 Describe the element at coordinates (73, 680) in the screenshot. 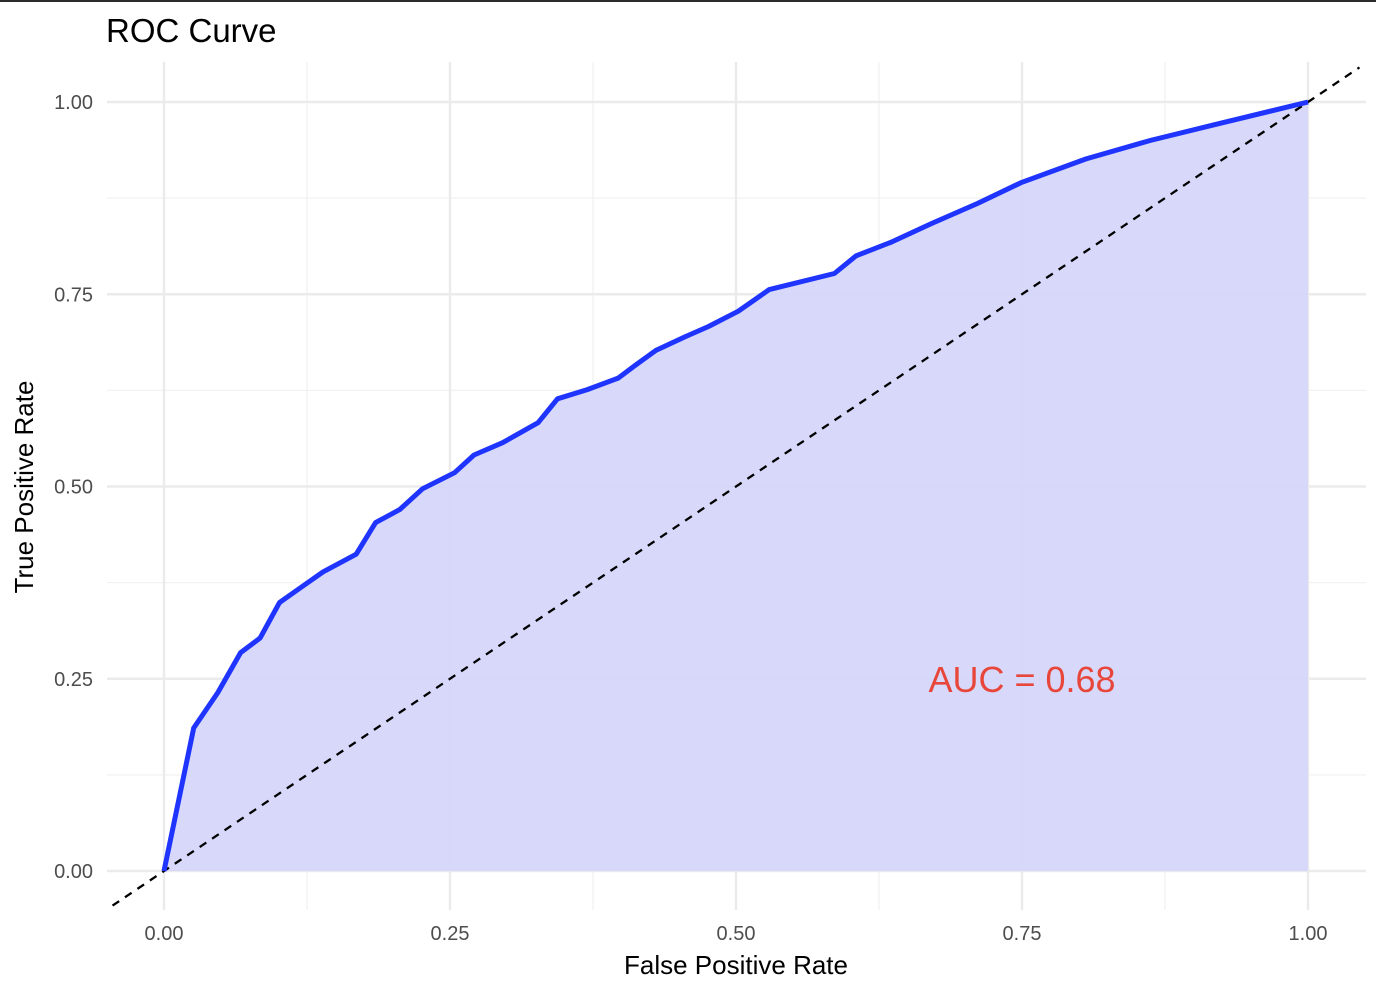

I see `y-tick-label: 0.25` at that location.